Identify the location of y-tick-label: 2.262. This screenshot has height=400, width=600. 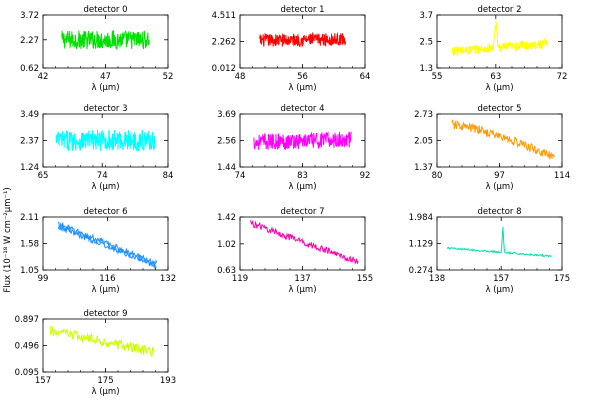
(224, 42).